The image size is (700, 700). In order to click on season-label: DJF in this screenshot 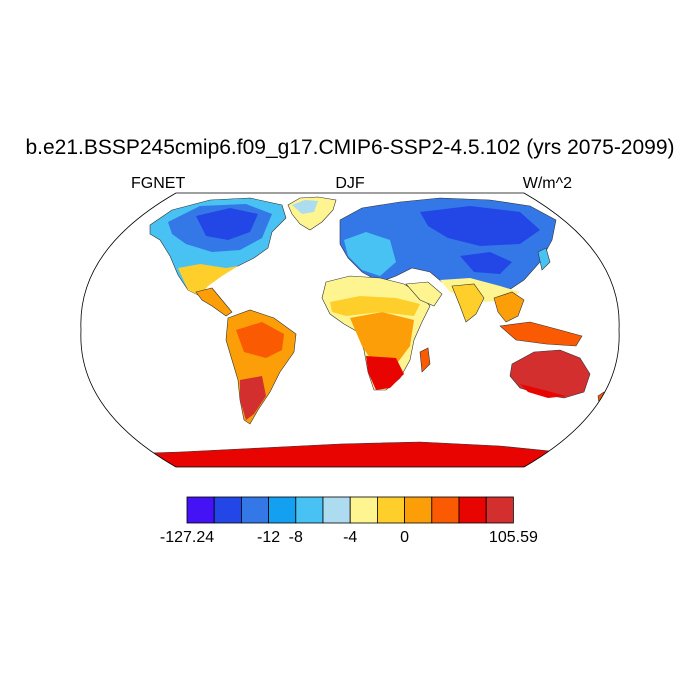, I will do `click(350, 183)`.